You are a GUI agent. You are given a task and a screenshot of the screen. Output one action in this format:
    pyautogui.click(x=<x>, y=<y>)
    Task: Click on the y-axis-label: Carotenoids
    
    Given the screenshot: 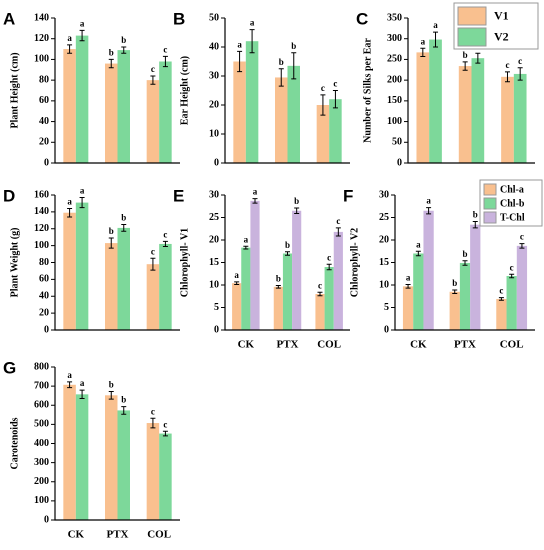 What is the action you would take?
    pyautogui.click(x=14, y=443)
    